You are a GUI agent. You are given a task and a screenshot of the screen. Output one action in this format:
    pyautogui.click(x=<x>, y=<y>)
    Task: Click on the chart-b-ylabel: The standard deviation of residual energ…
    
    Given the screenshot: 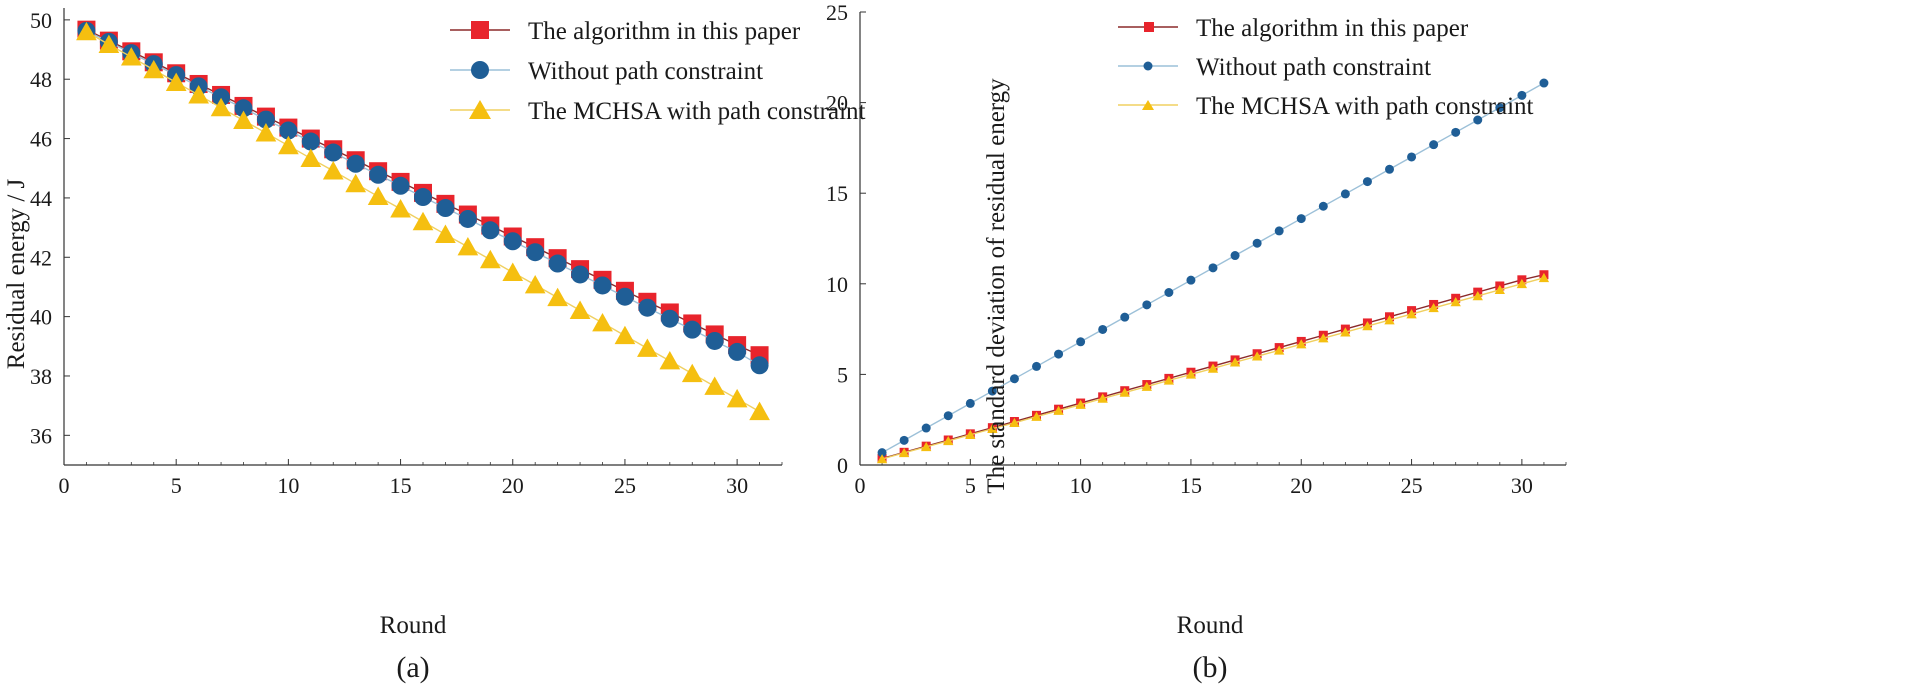 What is the action you would take?
    pyautogui.click(x=996, y=286)
    